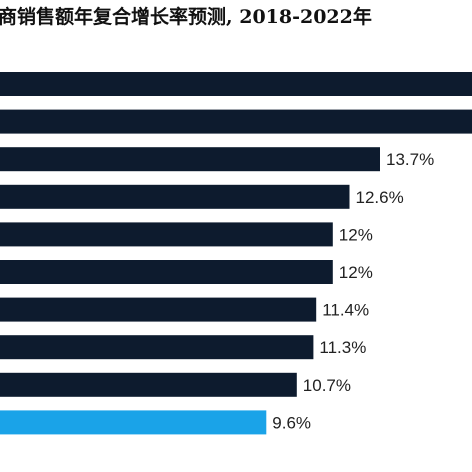  I want to click on value-label-6: 11.4%, so click(345, 310).